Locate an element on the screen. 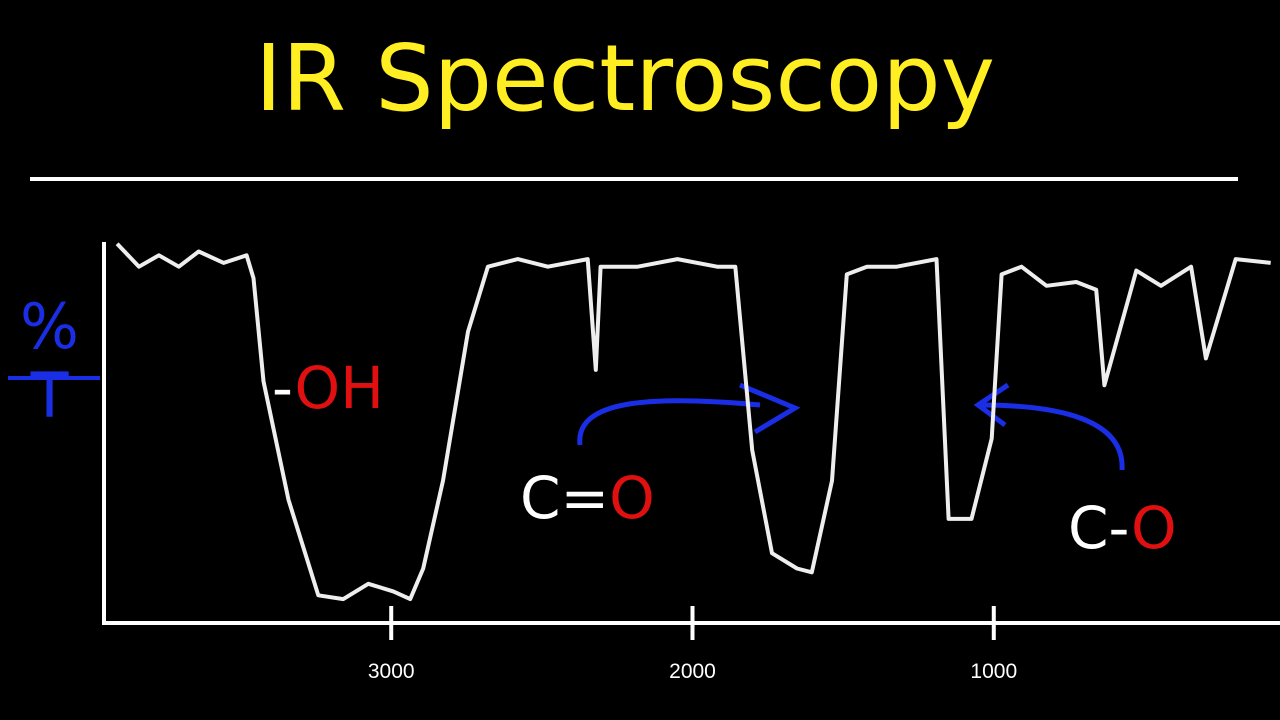  annotation-part: OH is located at coordinates (339, 388).